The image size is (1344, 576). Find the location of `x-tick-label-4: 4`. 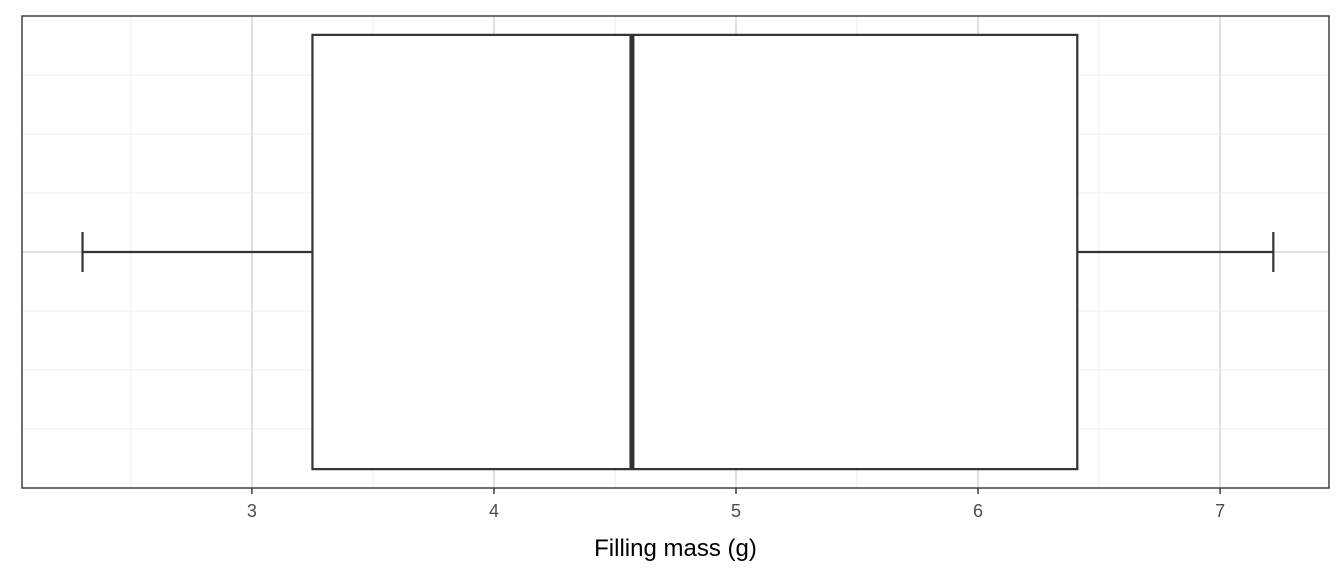

x-tick-label-4: 4 is located at coordinates (494, 511).